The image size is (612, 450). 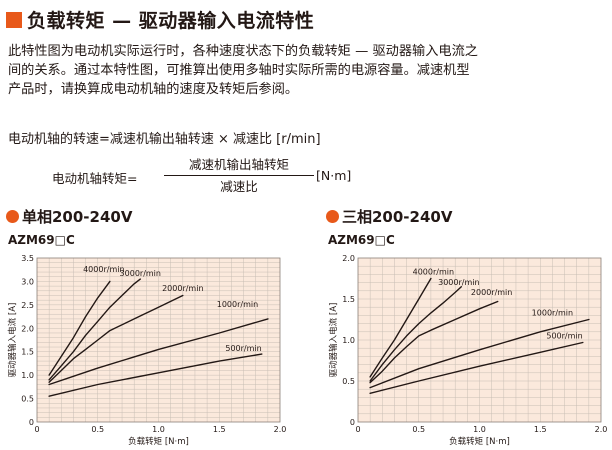 I want to click on fraction-bar, so click(x=239, y=175).